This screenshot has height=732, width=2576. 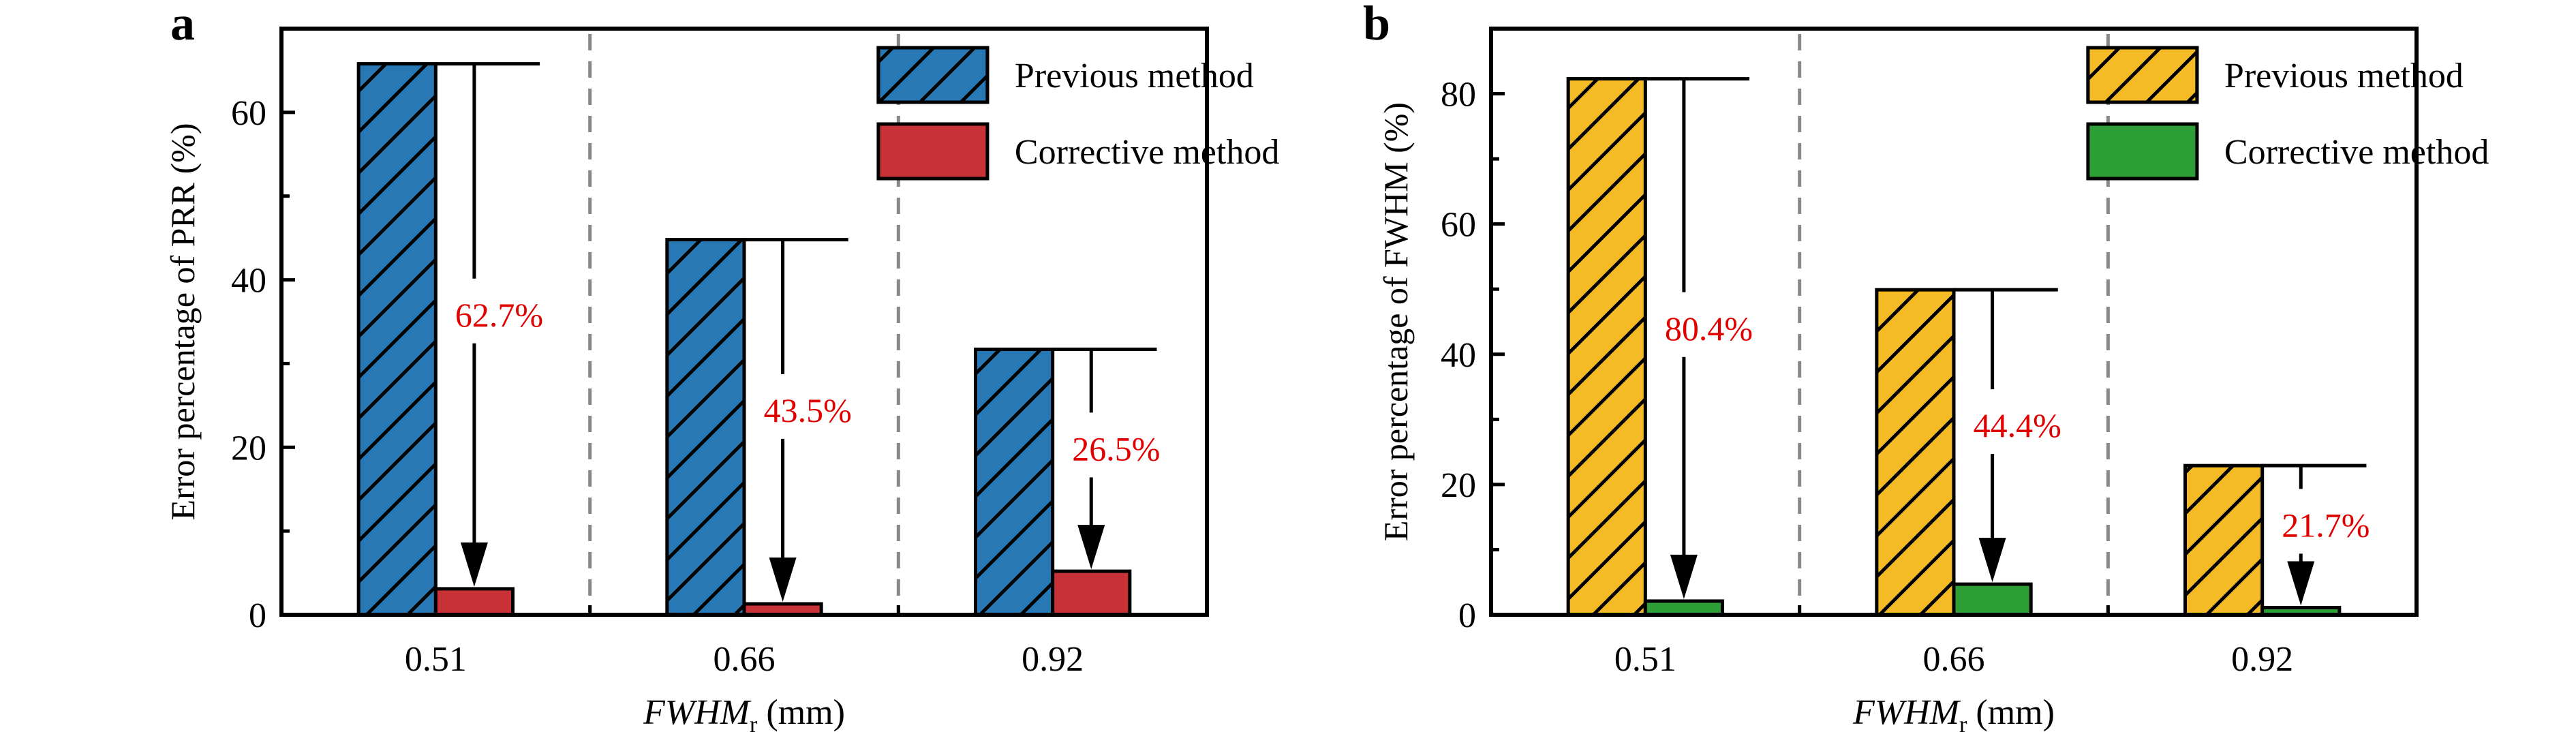 What do you see at coordinates (1376, 25) in the screenshot?
I see `panel-label: b` at bounding box center [1376, 25].